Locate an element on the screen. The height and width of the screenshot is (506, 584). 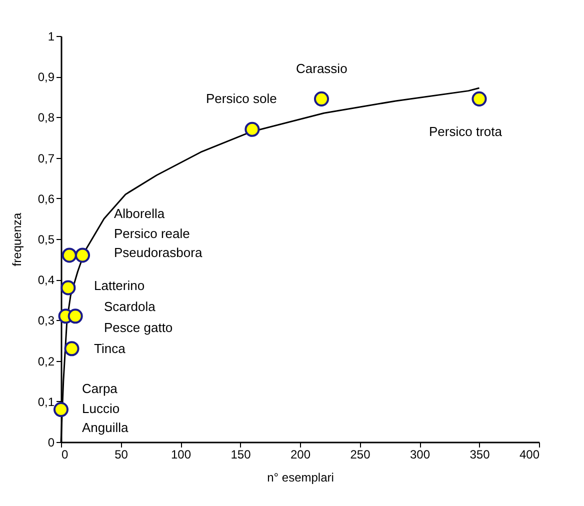
y-tick-label: 0,3 is located at coordinates (46, 321).